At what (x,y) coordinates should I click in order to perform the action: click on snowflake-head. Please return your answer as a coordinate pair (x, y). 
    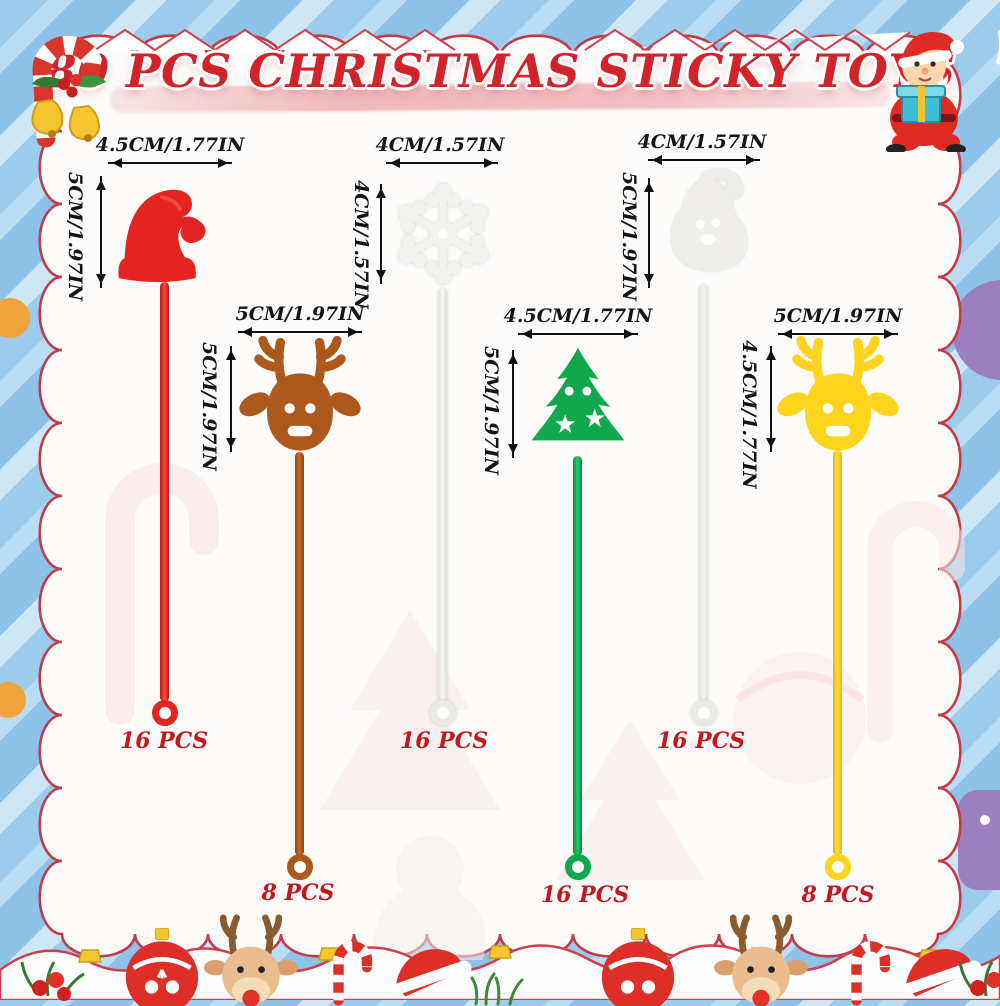
    Looking at the image, I should click on (443, 234).